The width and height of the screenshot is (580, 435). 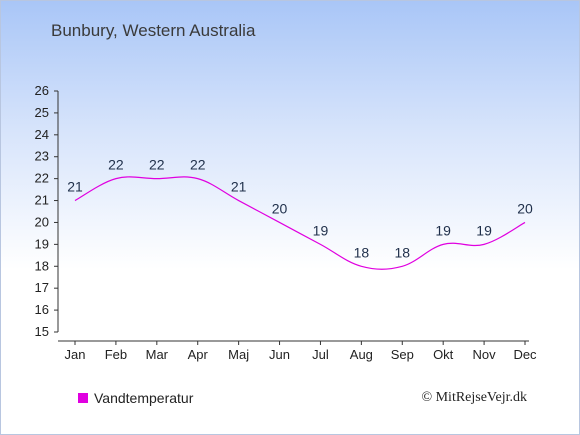 What do you see at coordinates (474, 397) in the screenshot?
I see `credit-text: © MitRejseVejr.dk` at bounding box center [474, 397].